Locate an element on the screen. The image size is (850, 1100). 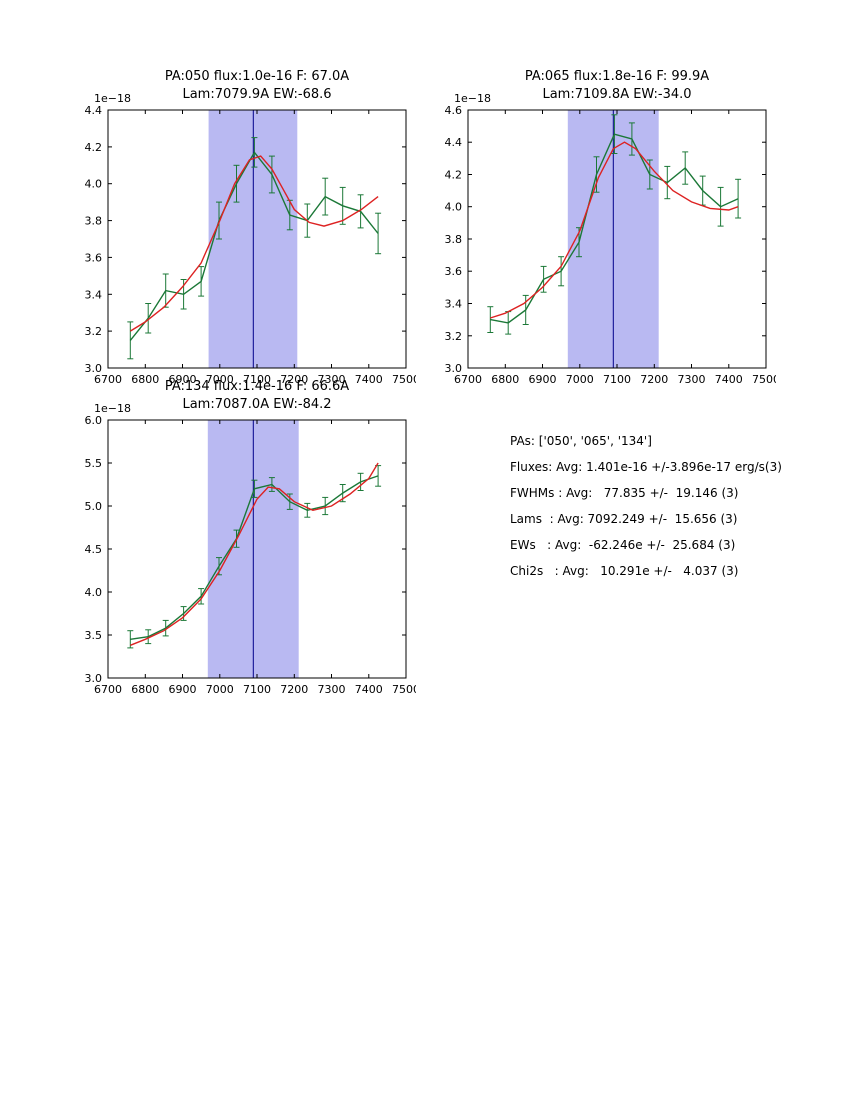
chart-title-line1: PA:050 flux:1.0e-16 F: 67.0A is located at coordinates (257, 76).